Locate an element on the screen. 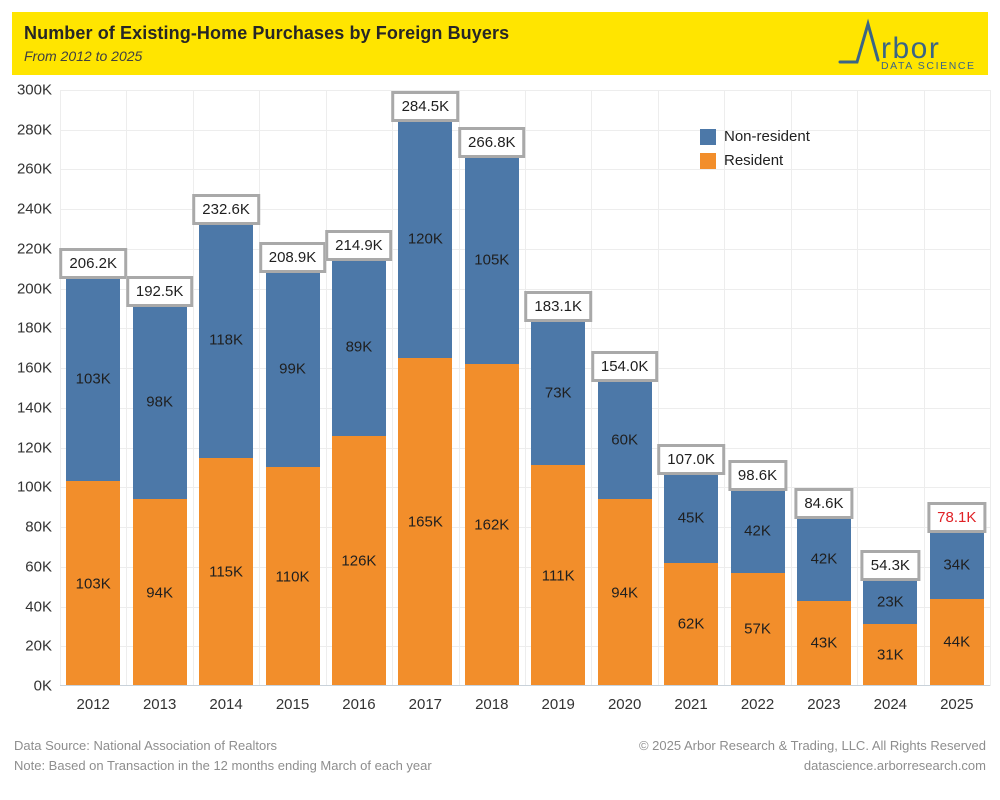 Image resolution: width=1000 pixels, height=800 pixels. bar-resident-2021 is located at coordinates (691, 624).